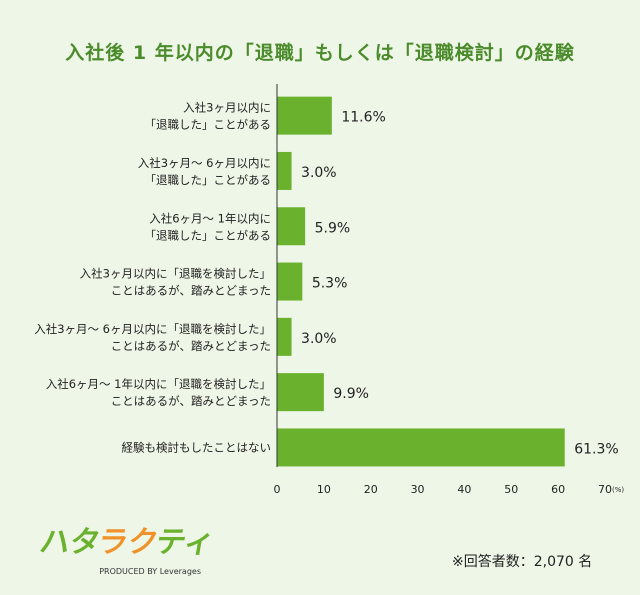 Image resolution: width=640 pixels, height=595 pixels. Describe the element at coordinates (150, 571) in the screenshot. I see `svg-text: PRODUCED BY Leverages` at that location.